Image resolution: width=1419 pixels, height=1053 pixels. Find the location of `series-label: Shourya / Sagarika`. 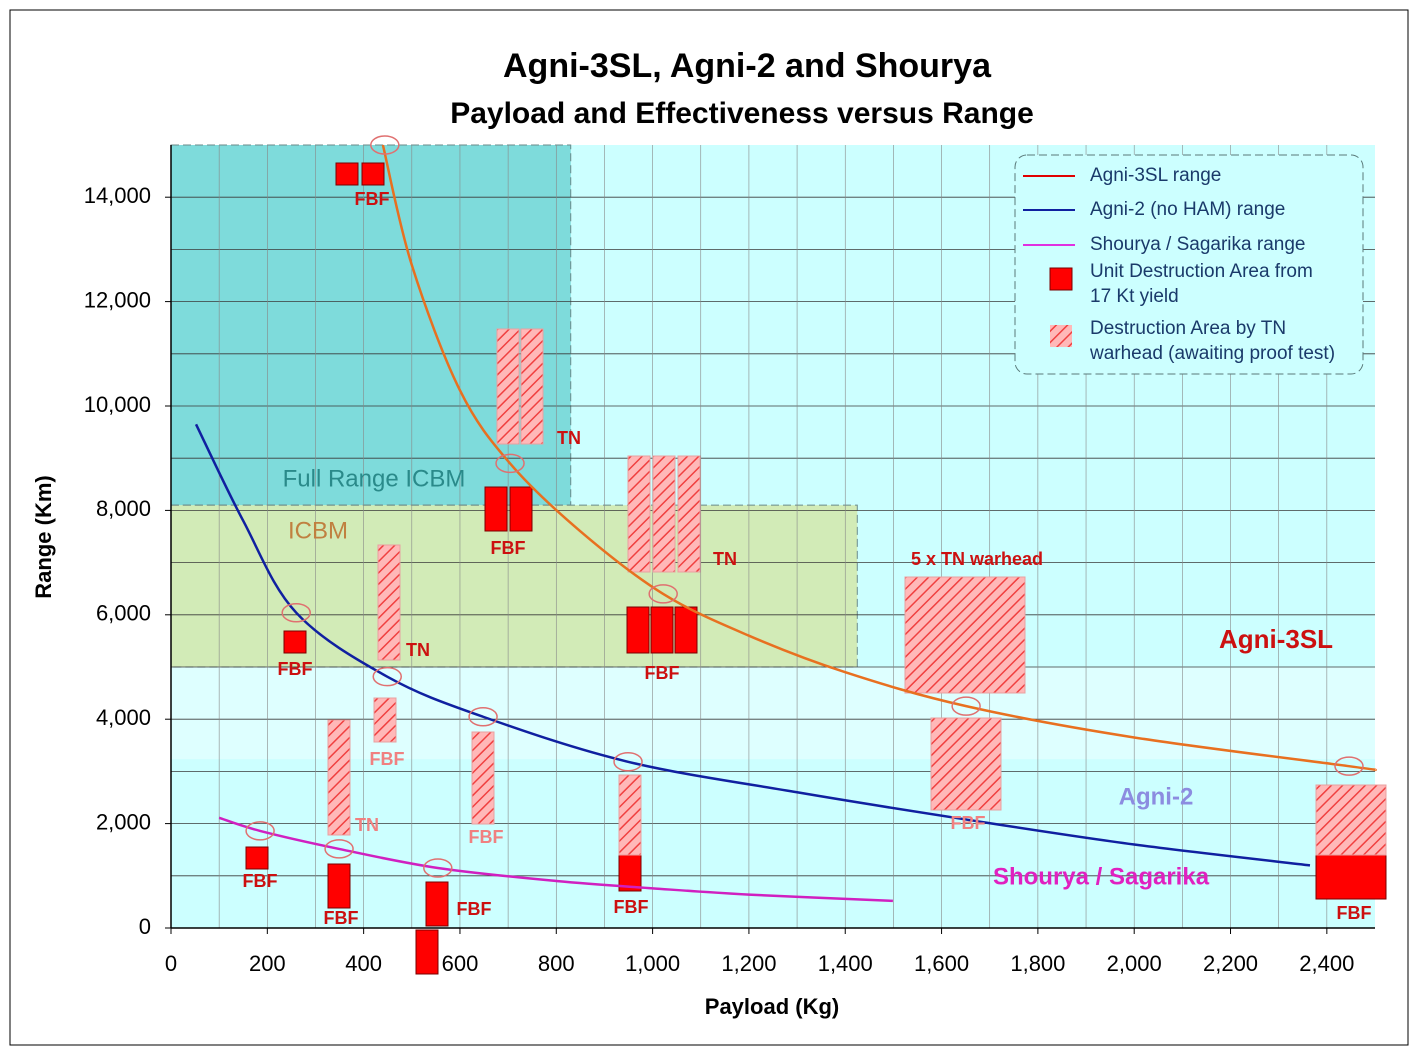

series-label: Shourya / Sagarika is located at coordinates (1101, 876).